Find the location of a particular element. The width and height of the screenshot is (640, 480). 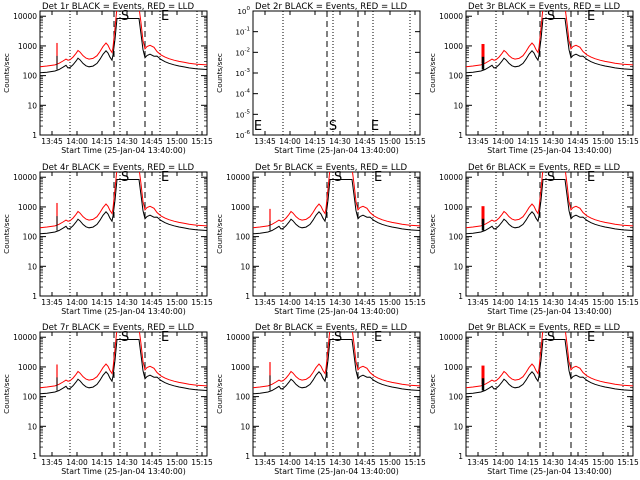

panel-title: Det 4r BLACK = Events, RED = LLD is located at coordinates (118, 168).